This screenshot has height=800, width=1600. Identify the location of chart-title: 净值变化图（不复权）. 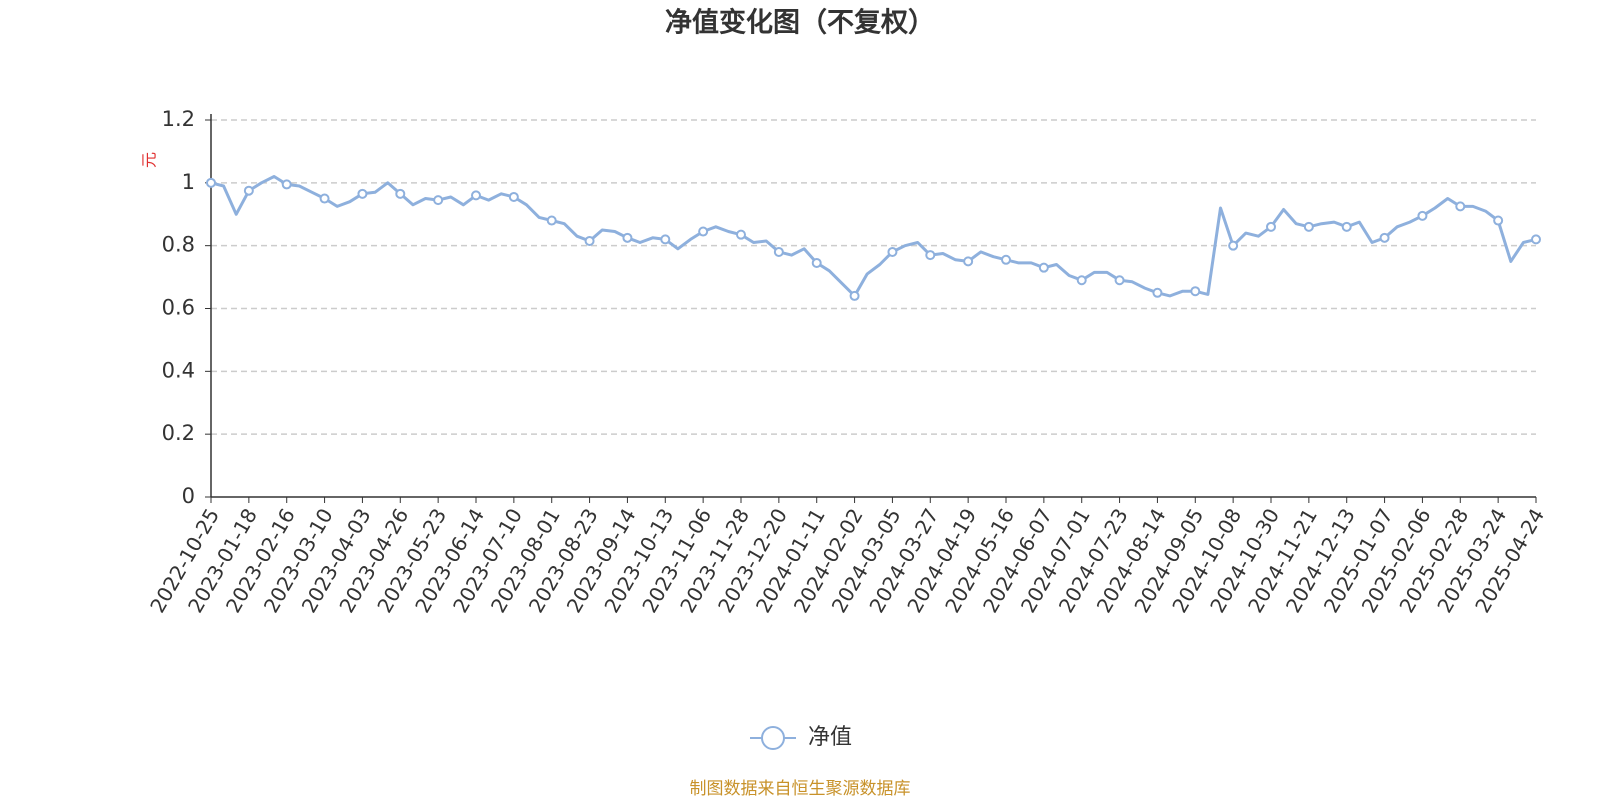
(800, 23).